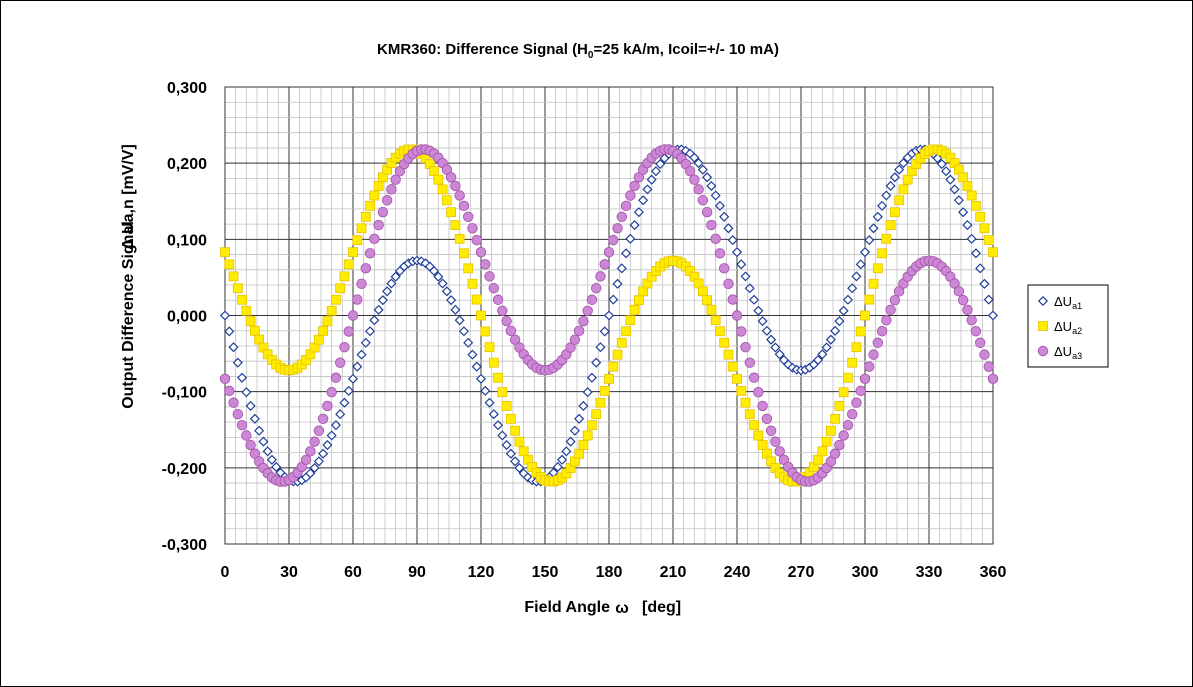 The width and height of the screenshot is (1193, 687). What do you see at coordinates (591, 55) in the screenshot?
I see `title-subscript: 0` at bounding box center [591, 55].